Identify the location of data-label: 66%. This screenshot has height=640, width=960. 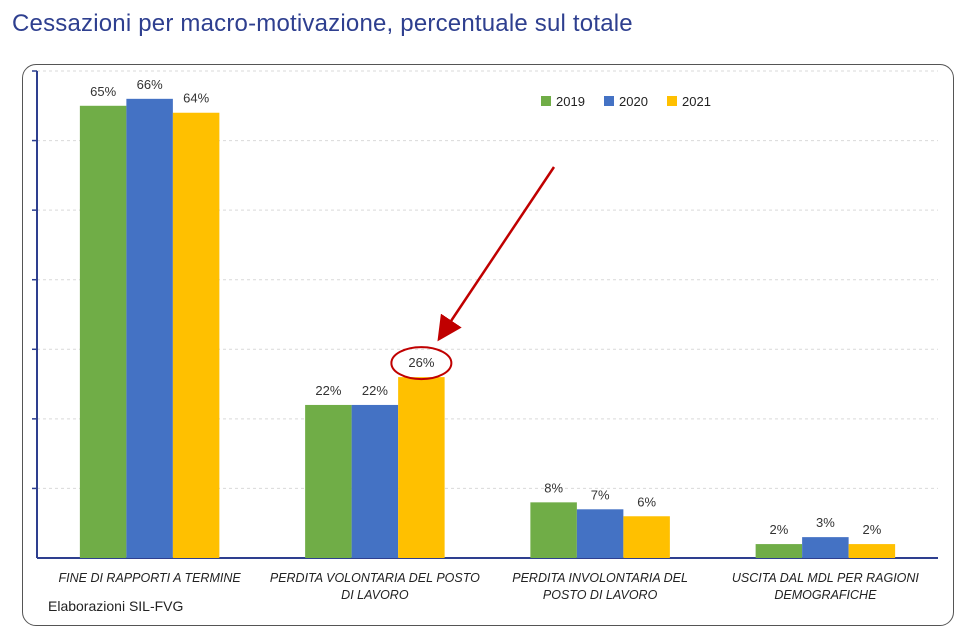
(150, 84).